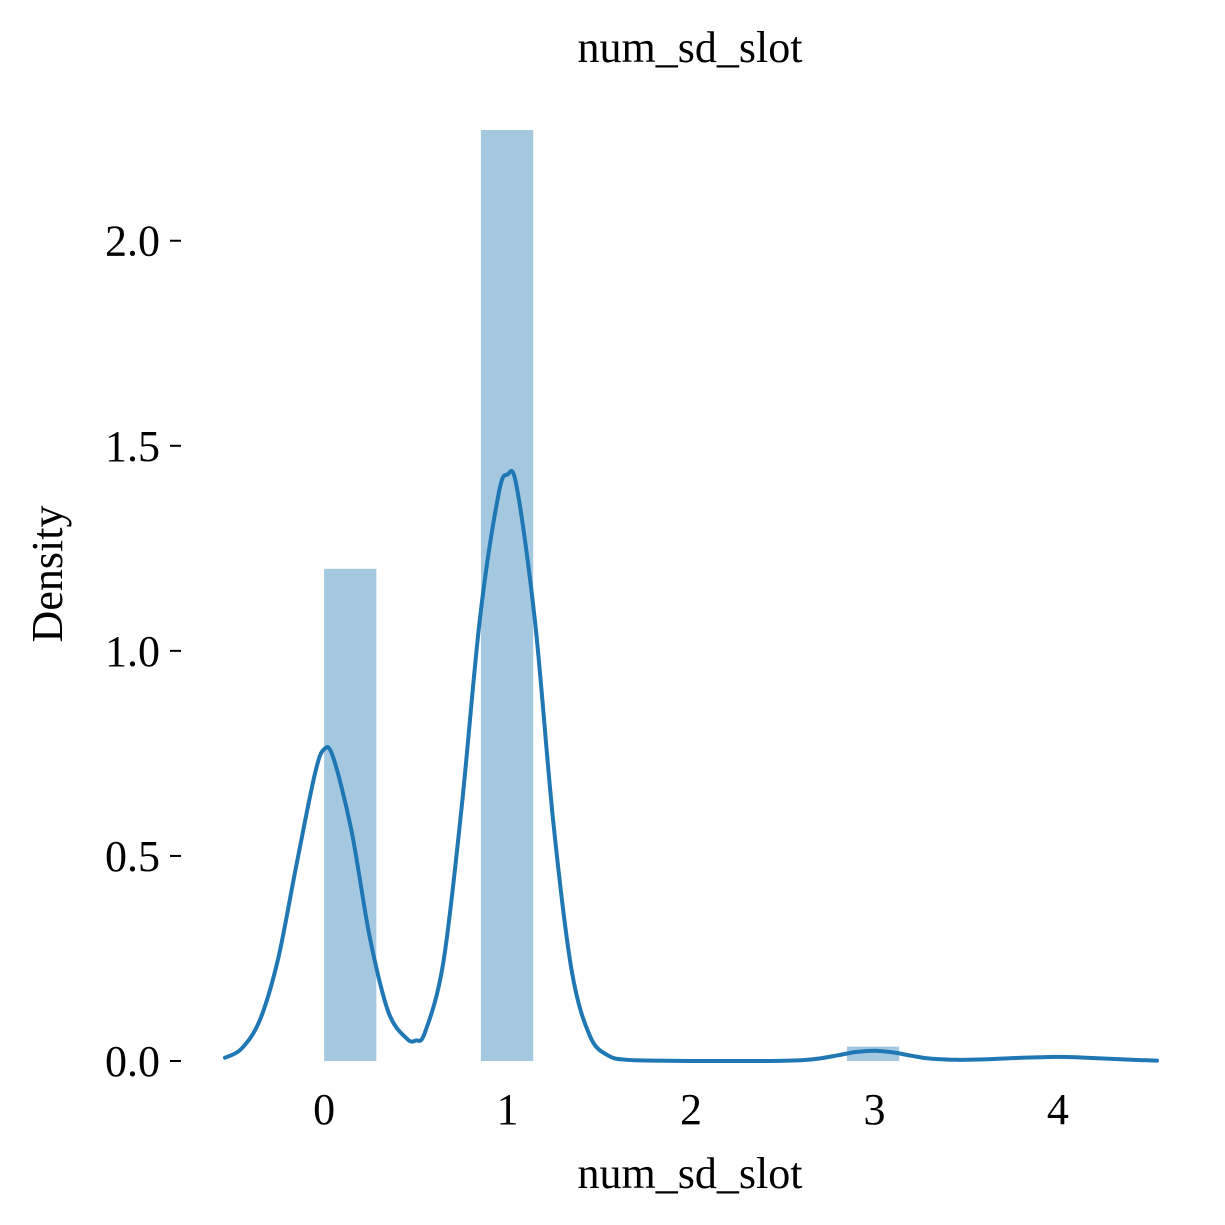 Image resolution: width=1225 pixels, height=1225 pixels. What do you see at coordinates (690, 47) in the screenshot?
I see `chart-title: num_sd_slot` at bounding box center [690, 47].